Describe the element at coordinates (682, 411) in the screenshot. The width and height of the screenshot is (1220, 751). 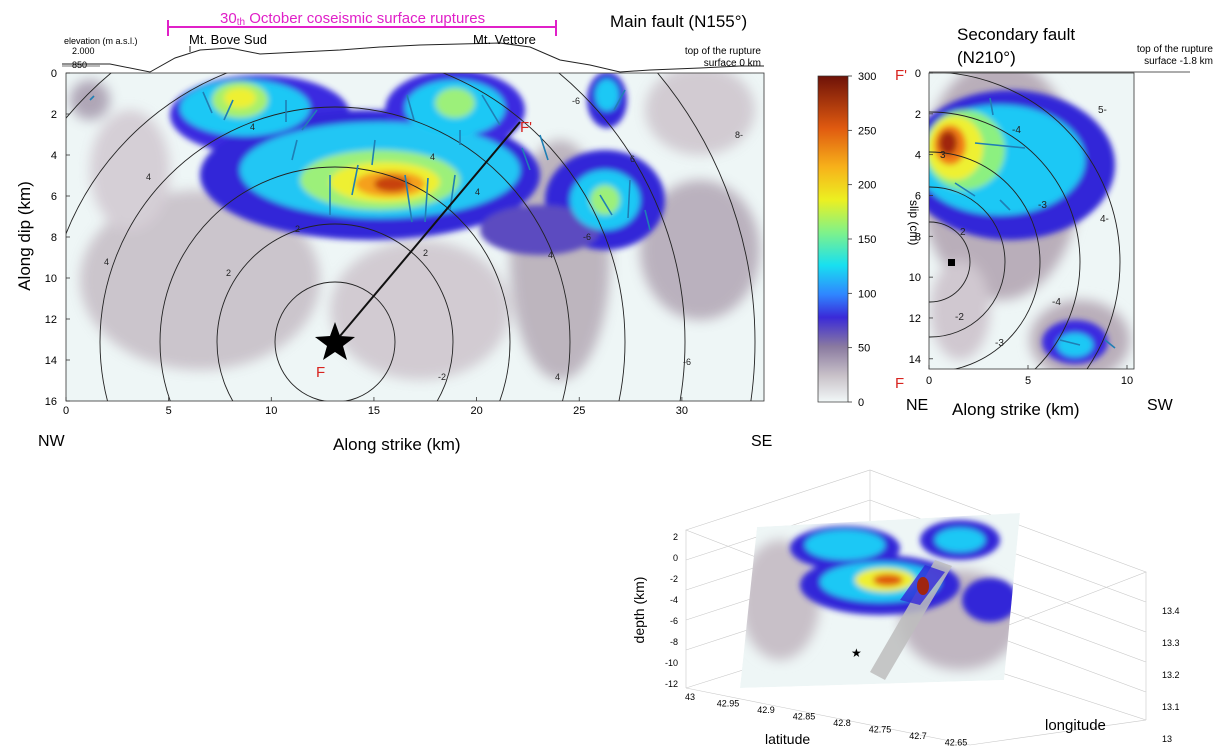
I see `main-x-tick-label: 30` at that location.